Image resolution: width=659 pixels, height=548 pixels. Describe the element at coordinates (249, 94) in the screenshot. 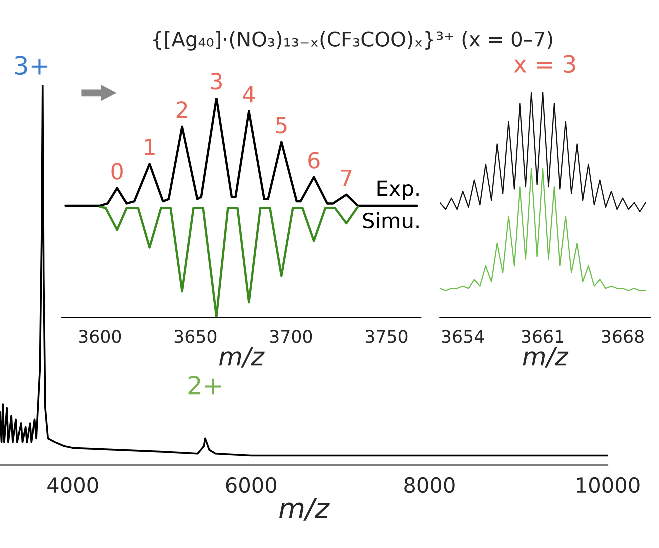

I see `annotation: 4` at that location.